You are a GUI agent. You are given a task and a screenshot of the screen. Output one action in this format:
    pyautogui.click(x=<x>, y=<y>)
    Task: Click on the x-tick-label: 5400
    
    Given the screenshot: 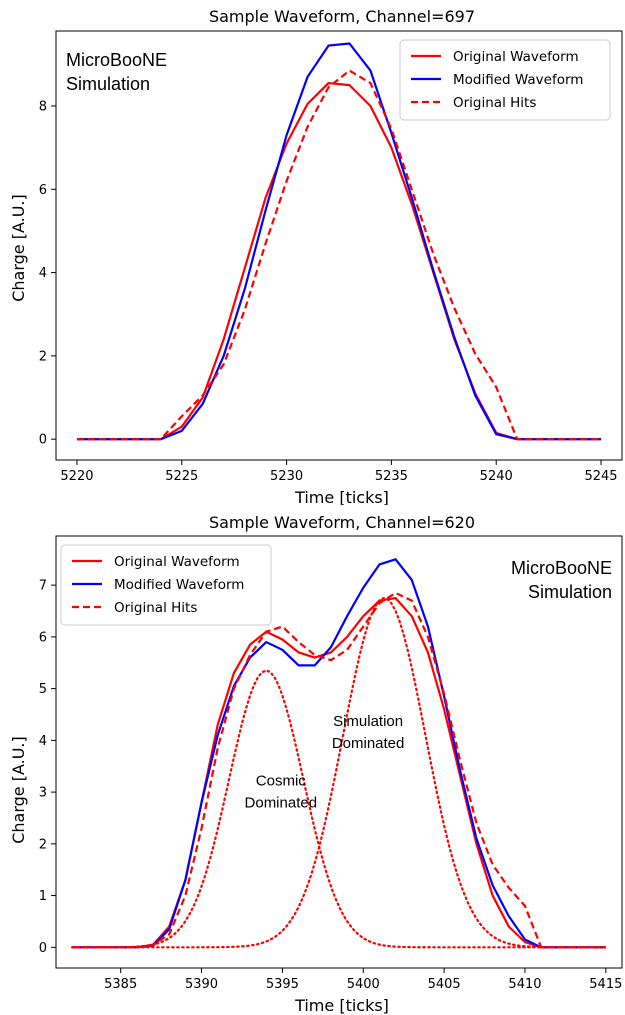 What is the action you would take?
    pyautogui.click(x=363, y=984)
    